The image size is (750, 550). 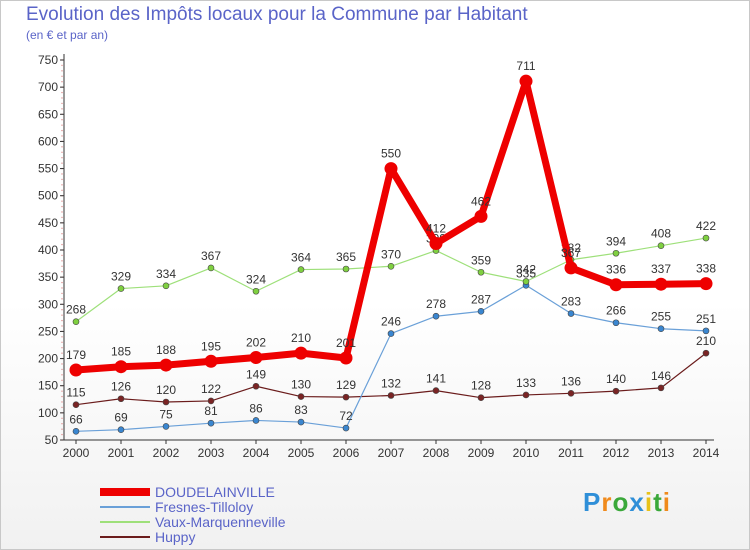 I want to click on y-tick-label: 250, so click(x=48, y=331).